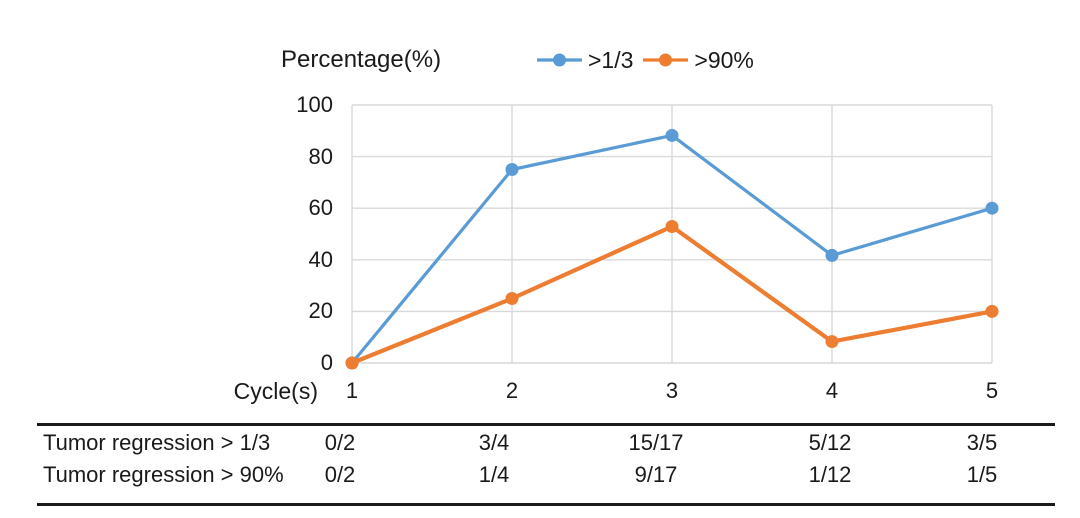  What do you see at coordinates (611, 60) in the screenshot?
I see `legend-label: >1/3` at bounding box center [611, 60].